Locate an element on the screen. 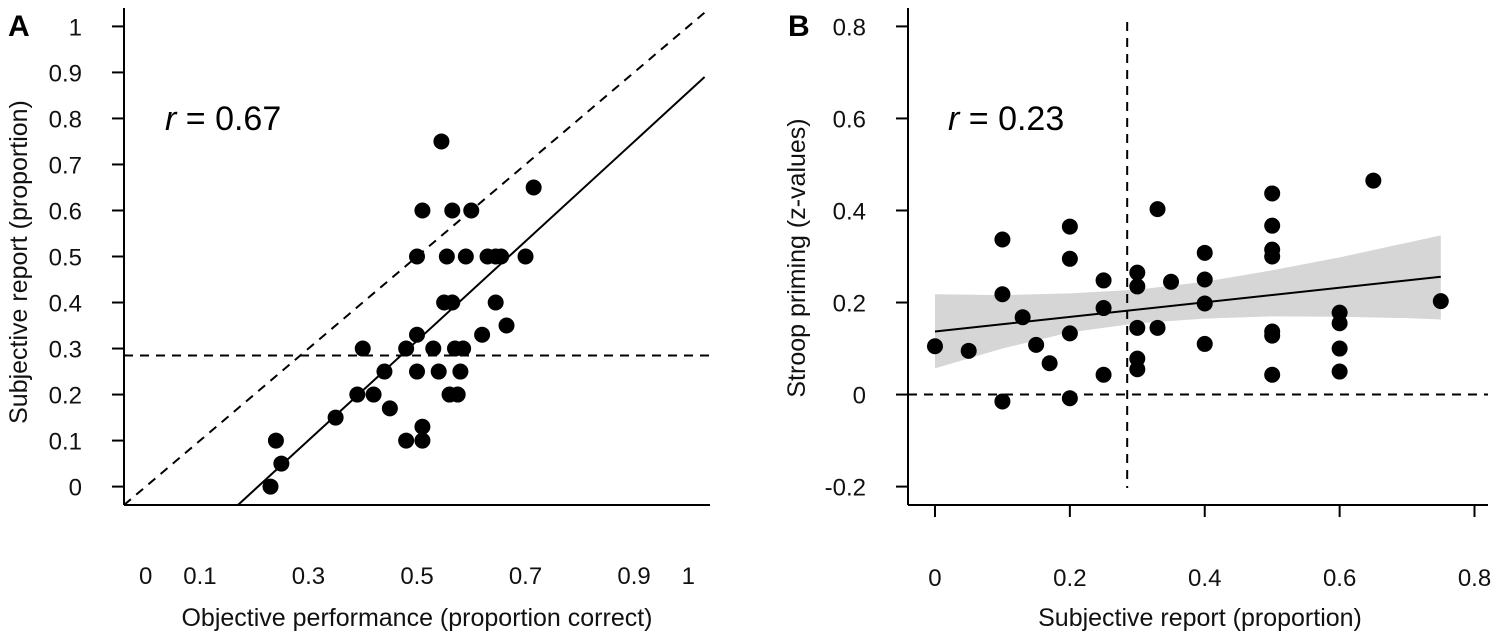 The width and height of the screenshot is (1500, 640). panel-b-letter: B is located at coordinates (799, 26).